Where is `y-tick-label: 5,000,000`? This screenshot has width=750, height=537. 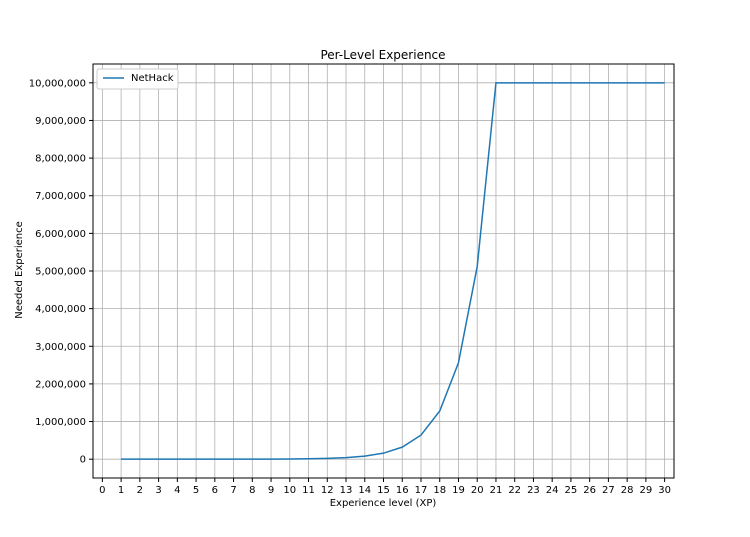
y-tick-label: 5,000,000 is located at coordinates (60, 272).